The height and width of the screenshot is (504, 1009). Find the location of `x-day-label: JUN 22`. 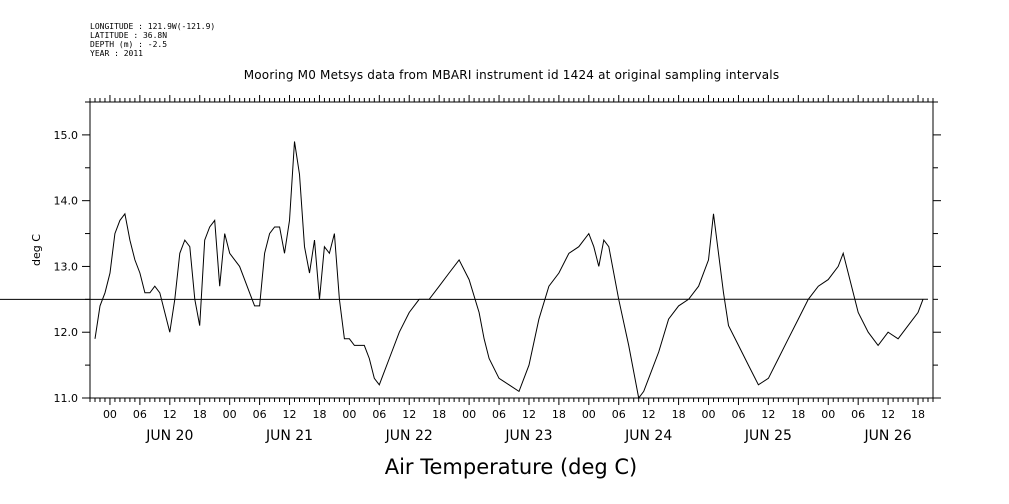

x-day-label: JUN 22 is located at coordinates (409, 436).